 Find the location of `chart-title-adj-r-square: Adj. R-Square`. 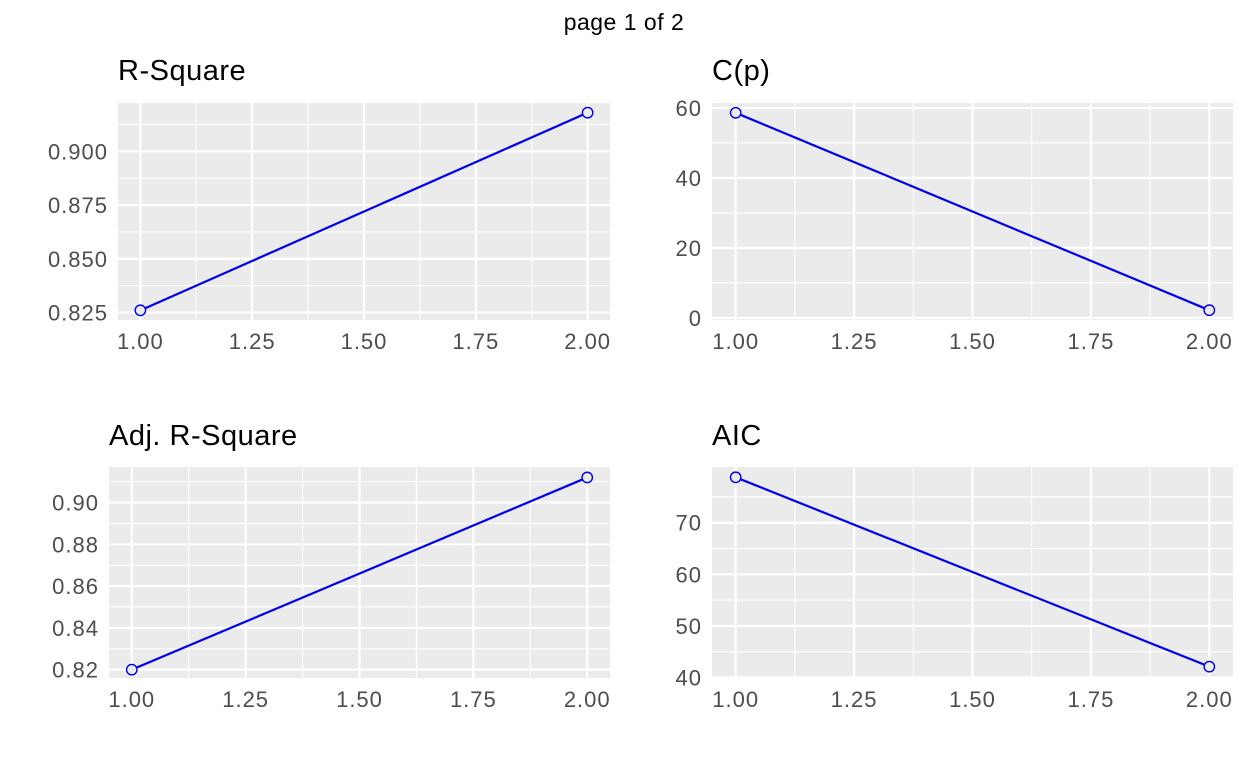

chart-title-adj-r-square: Adj. R-Square is located at coordinates (203, 436).